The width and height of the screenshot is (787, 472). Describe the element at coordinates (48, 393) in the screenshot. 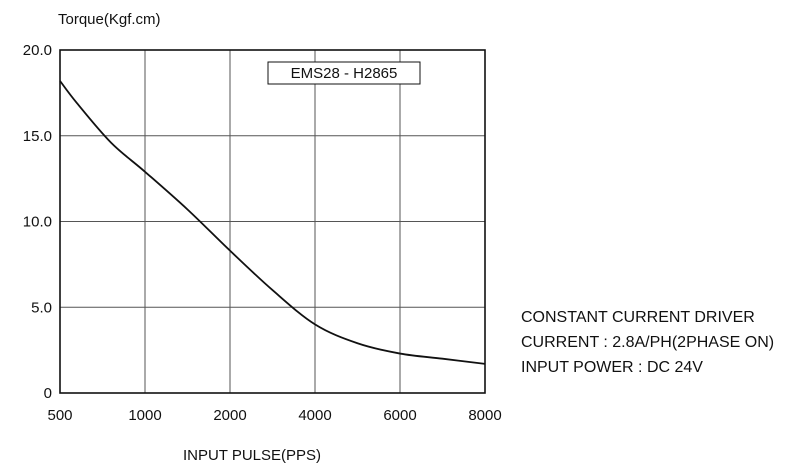

I see `y-tick-label: 0` at that location.